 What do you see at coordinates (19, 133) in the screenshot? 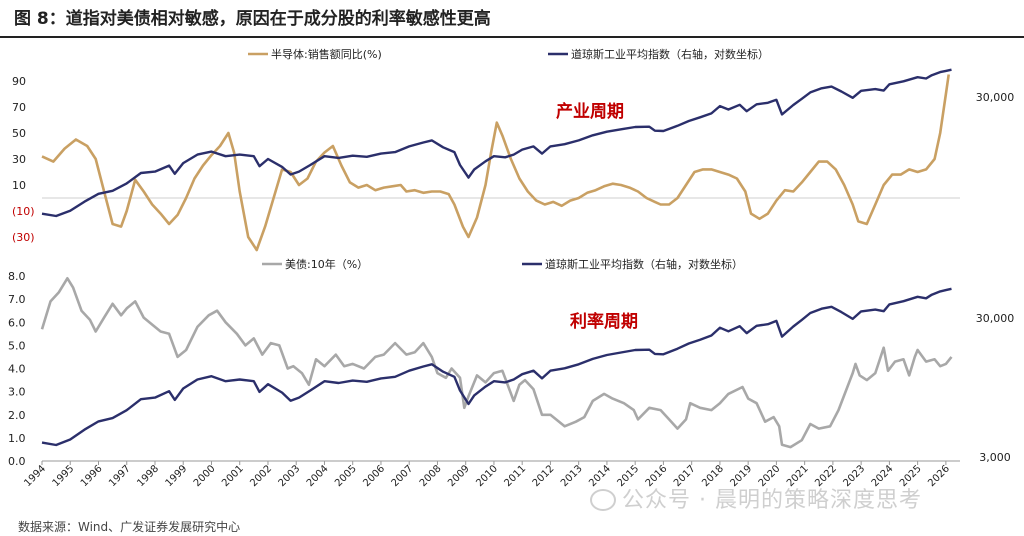
I see `left-axis-tick-label: 50` at bounding box center [19, 133].